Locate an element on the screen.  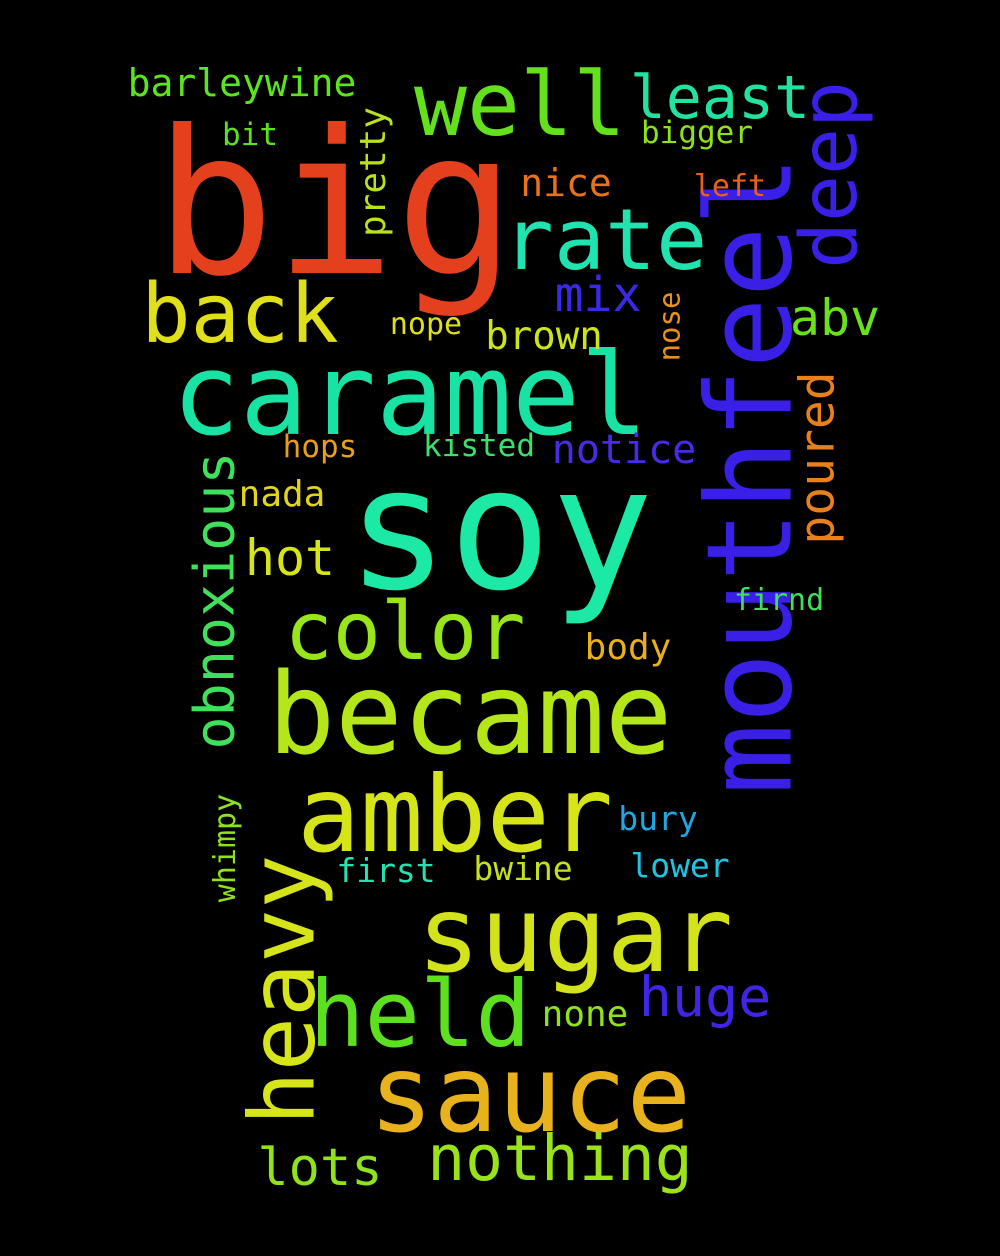
word-held: held is located at coordinates (420, 1014).